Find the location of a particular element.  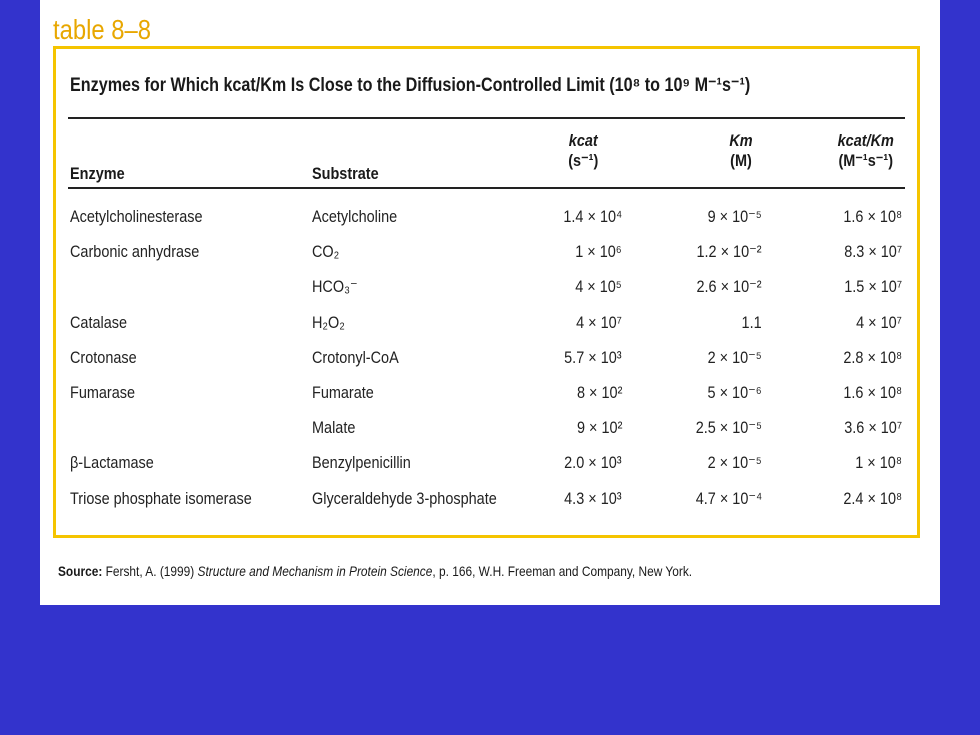

cell-kcat: 8 × 10² is located at coordinates (599, 392).